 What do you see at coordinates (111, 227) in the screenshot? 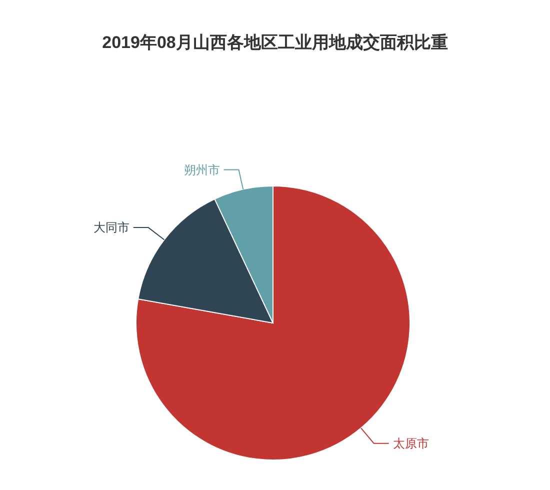
I see `slice-label: 大同市` at bounding box center [111, 227].